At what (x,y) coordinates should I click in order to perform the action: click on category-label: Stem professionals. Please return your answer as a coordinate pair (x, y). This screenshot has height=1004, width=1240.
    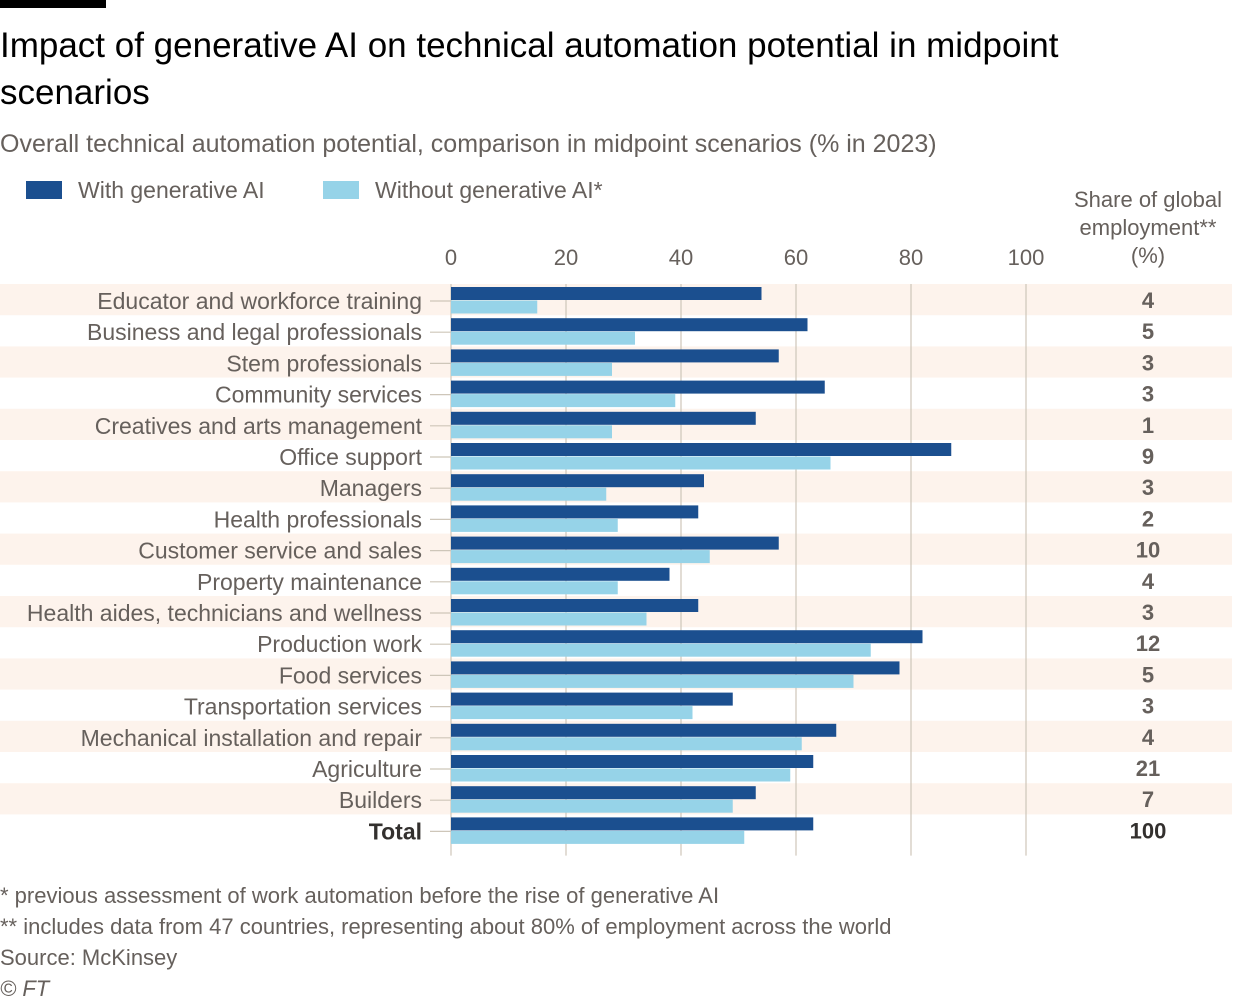
    Looking at the image, I should click on (324, 363).